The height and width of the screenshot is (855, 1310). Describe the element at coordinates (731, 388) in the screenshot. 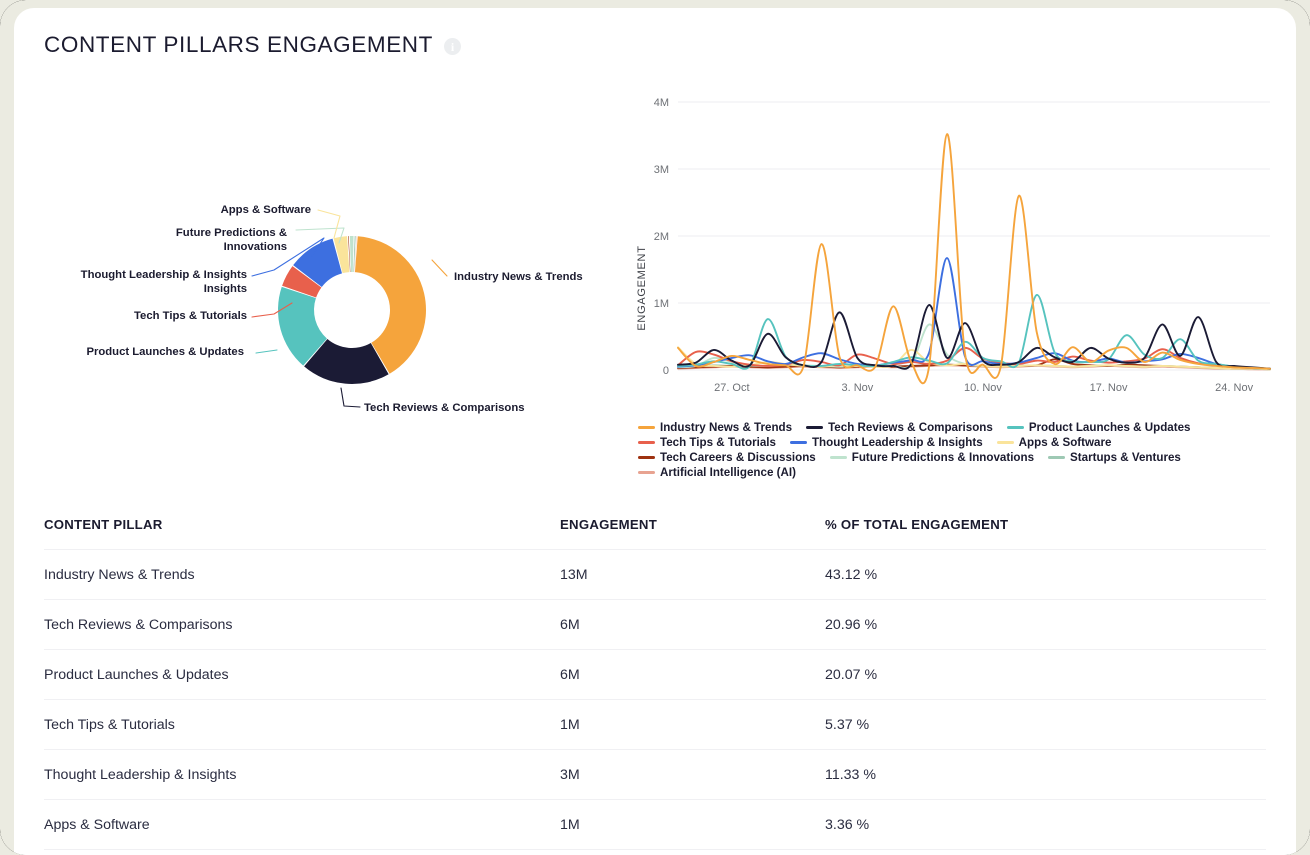

I see `x-axis-tick-label: 27. Oct` at that location.